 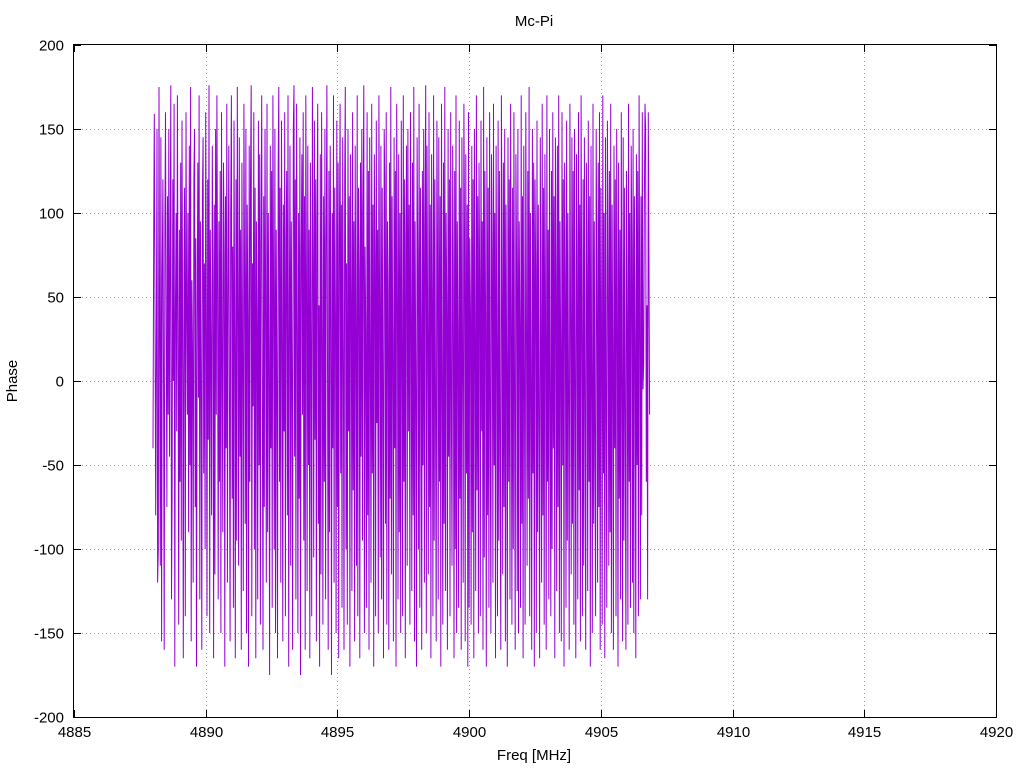 What do you see at coordinates (55, 298) in the screenshot?
I see `y-tick-label: 50` at bounding box center [55, 298].